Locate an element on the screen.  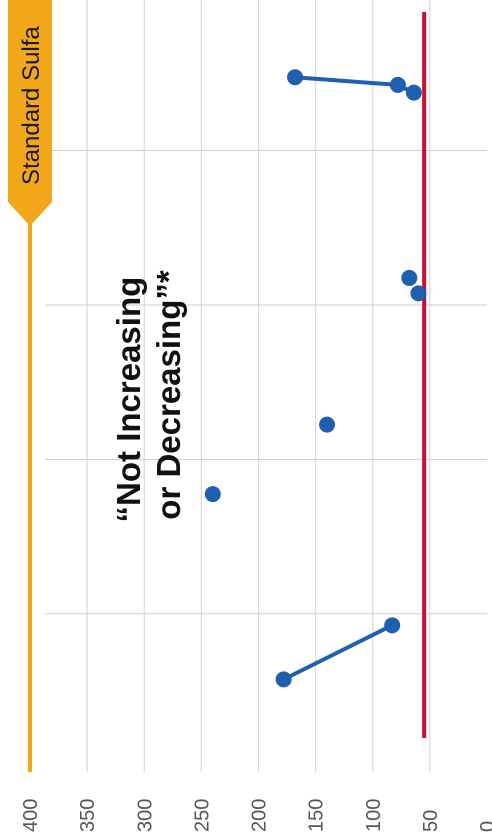
standard-label-tag is located at coordinates (30, 113).